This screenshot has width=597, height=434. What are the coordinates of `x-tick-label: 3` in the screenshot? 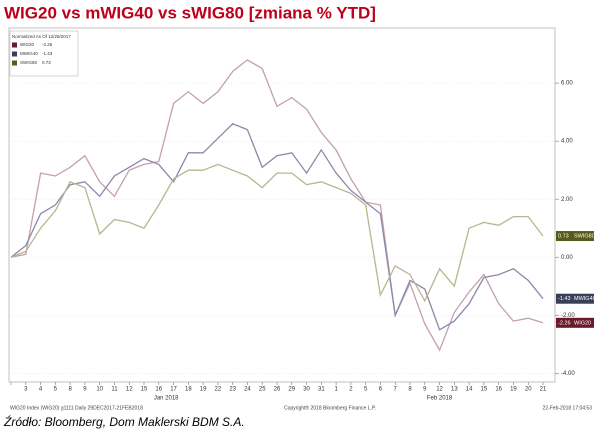 It's located at (26, 390).